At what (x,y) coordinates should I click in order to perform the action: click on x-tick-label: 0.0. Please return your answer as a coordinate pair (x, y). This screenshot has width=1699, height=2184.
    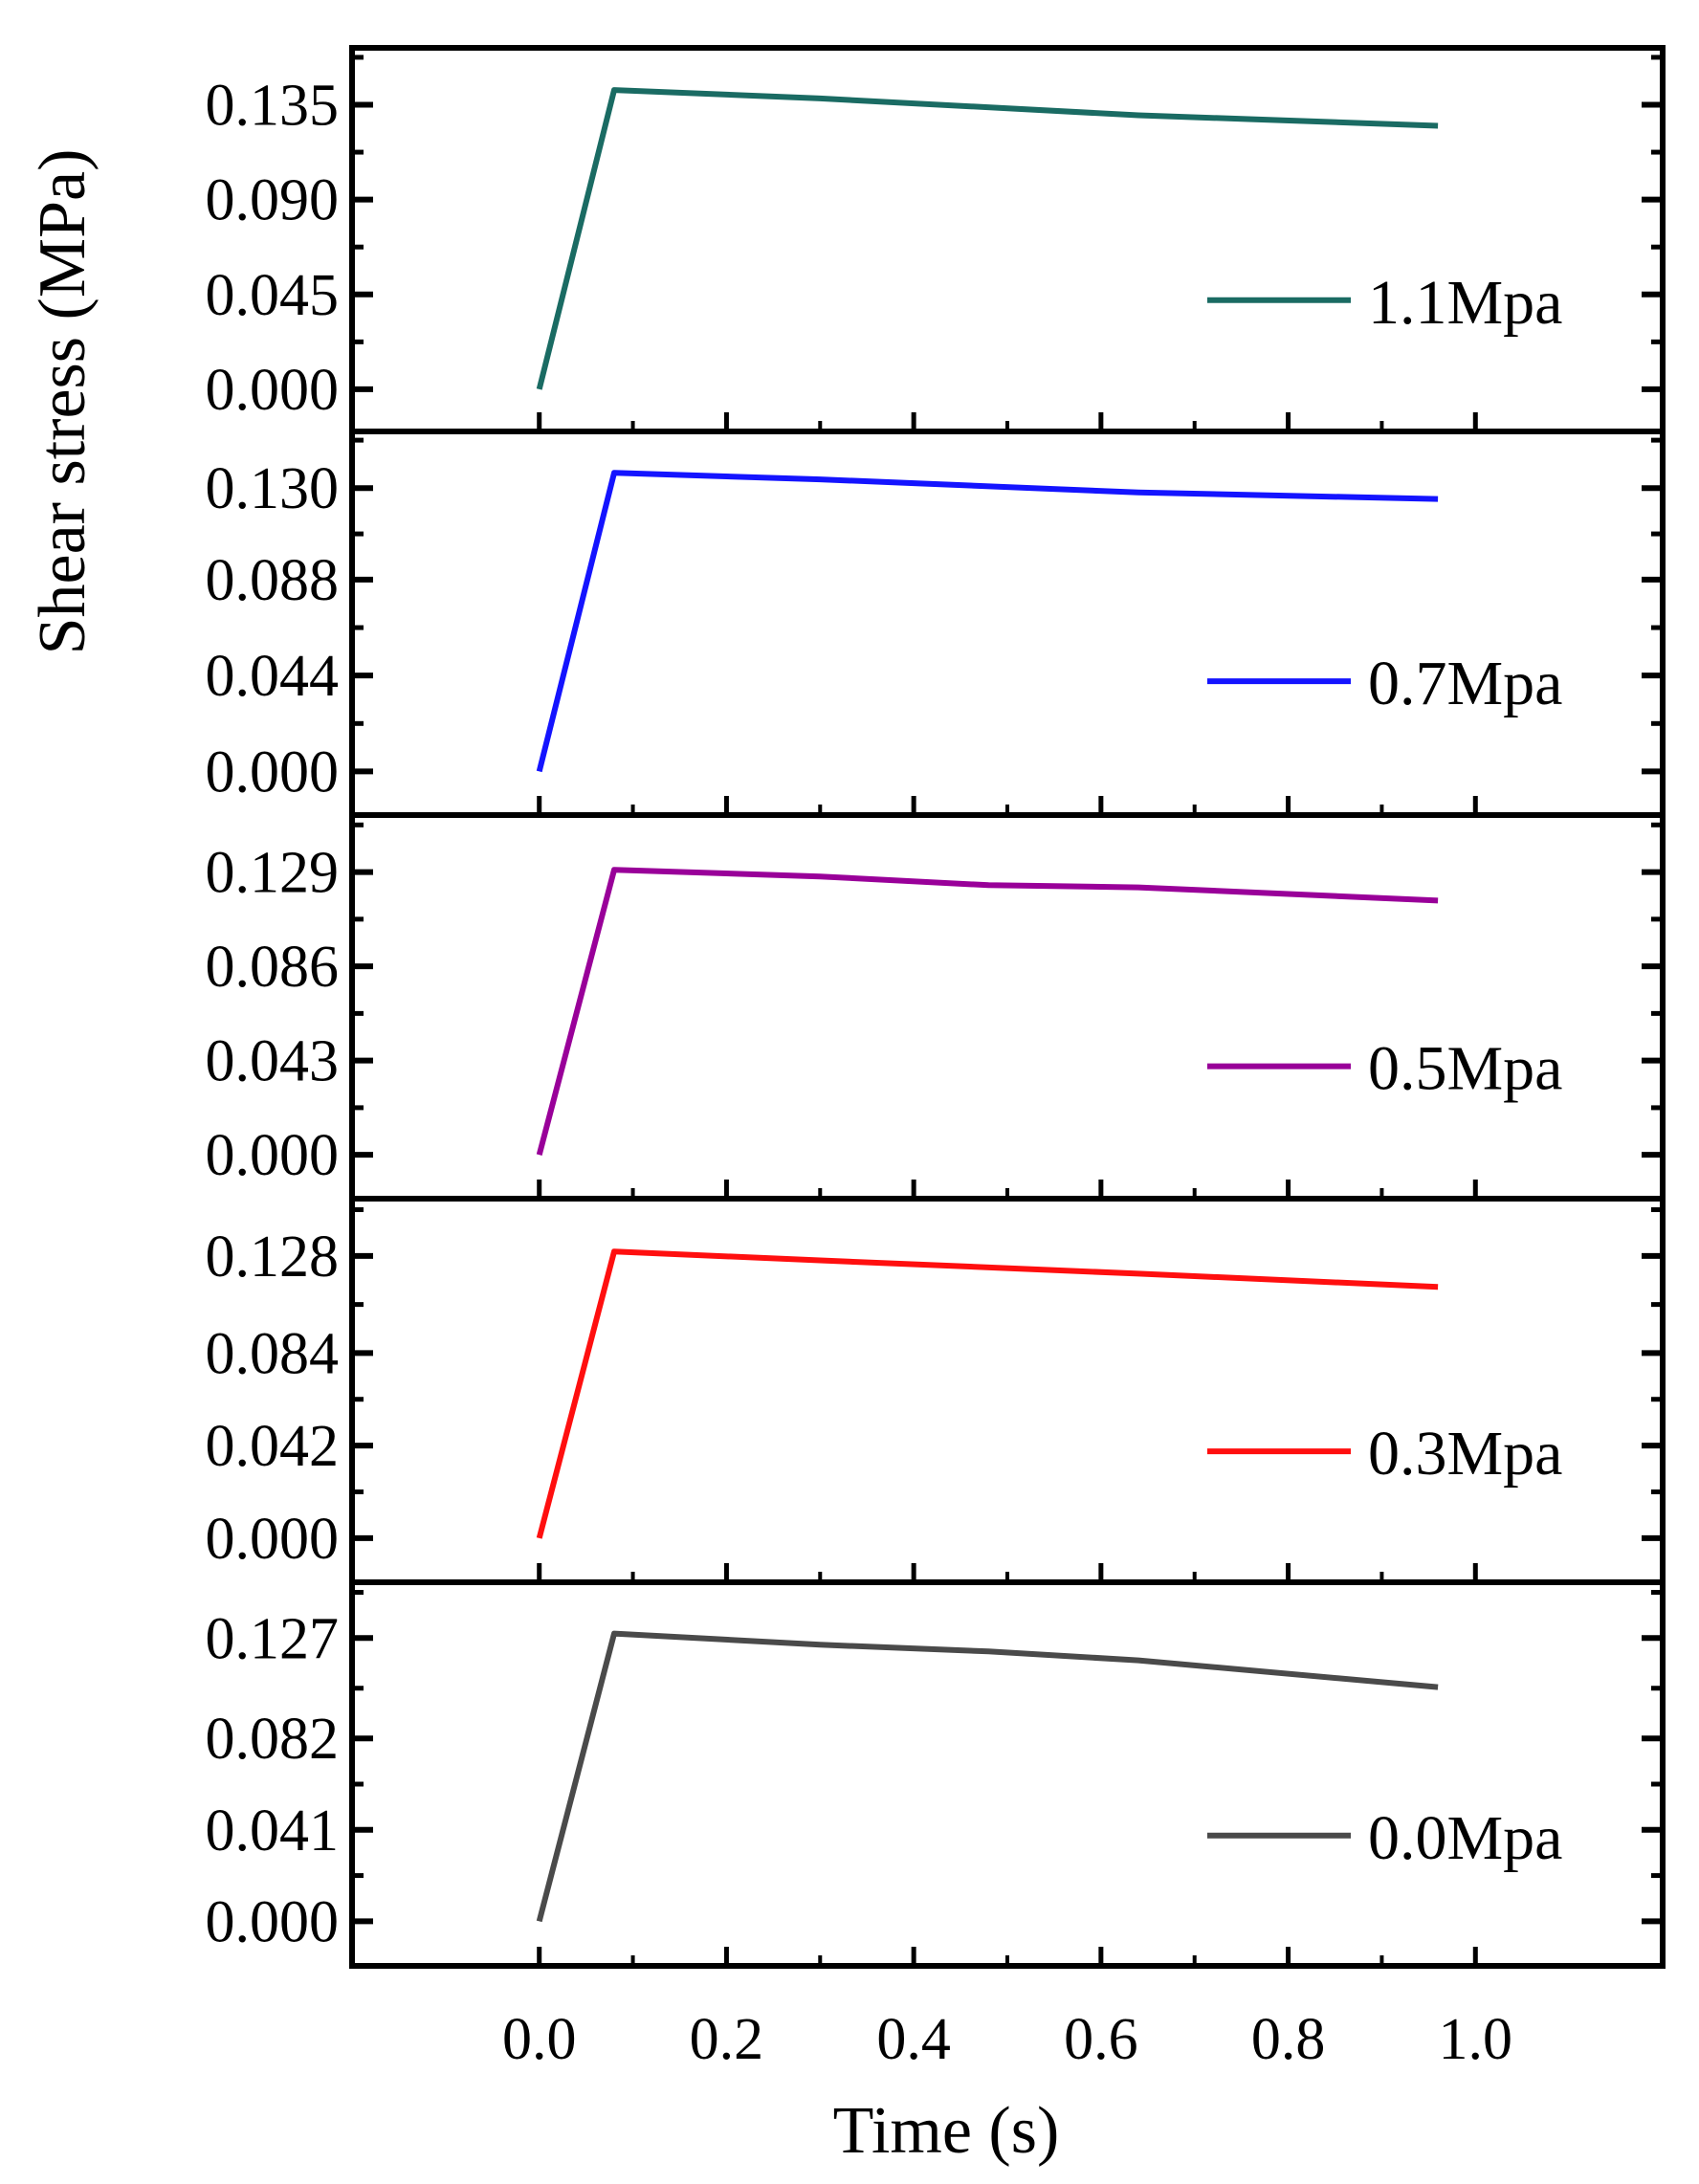
    Looking at the image, I should click on (539, 2040).